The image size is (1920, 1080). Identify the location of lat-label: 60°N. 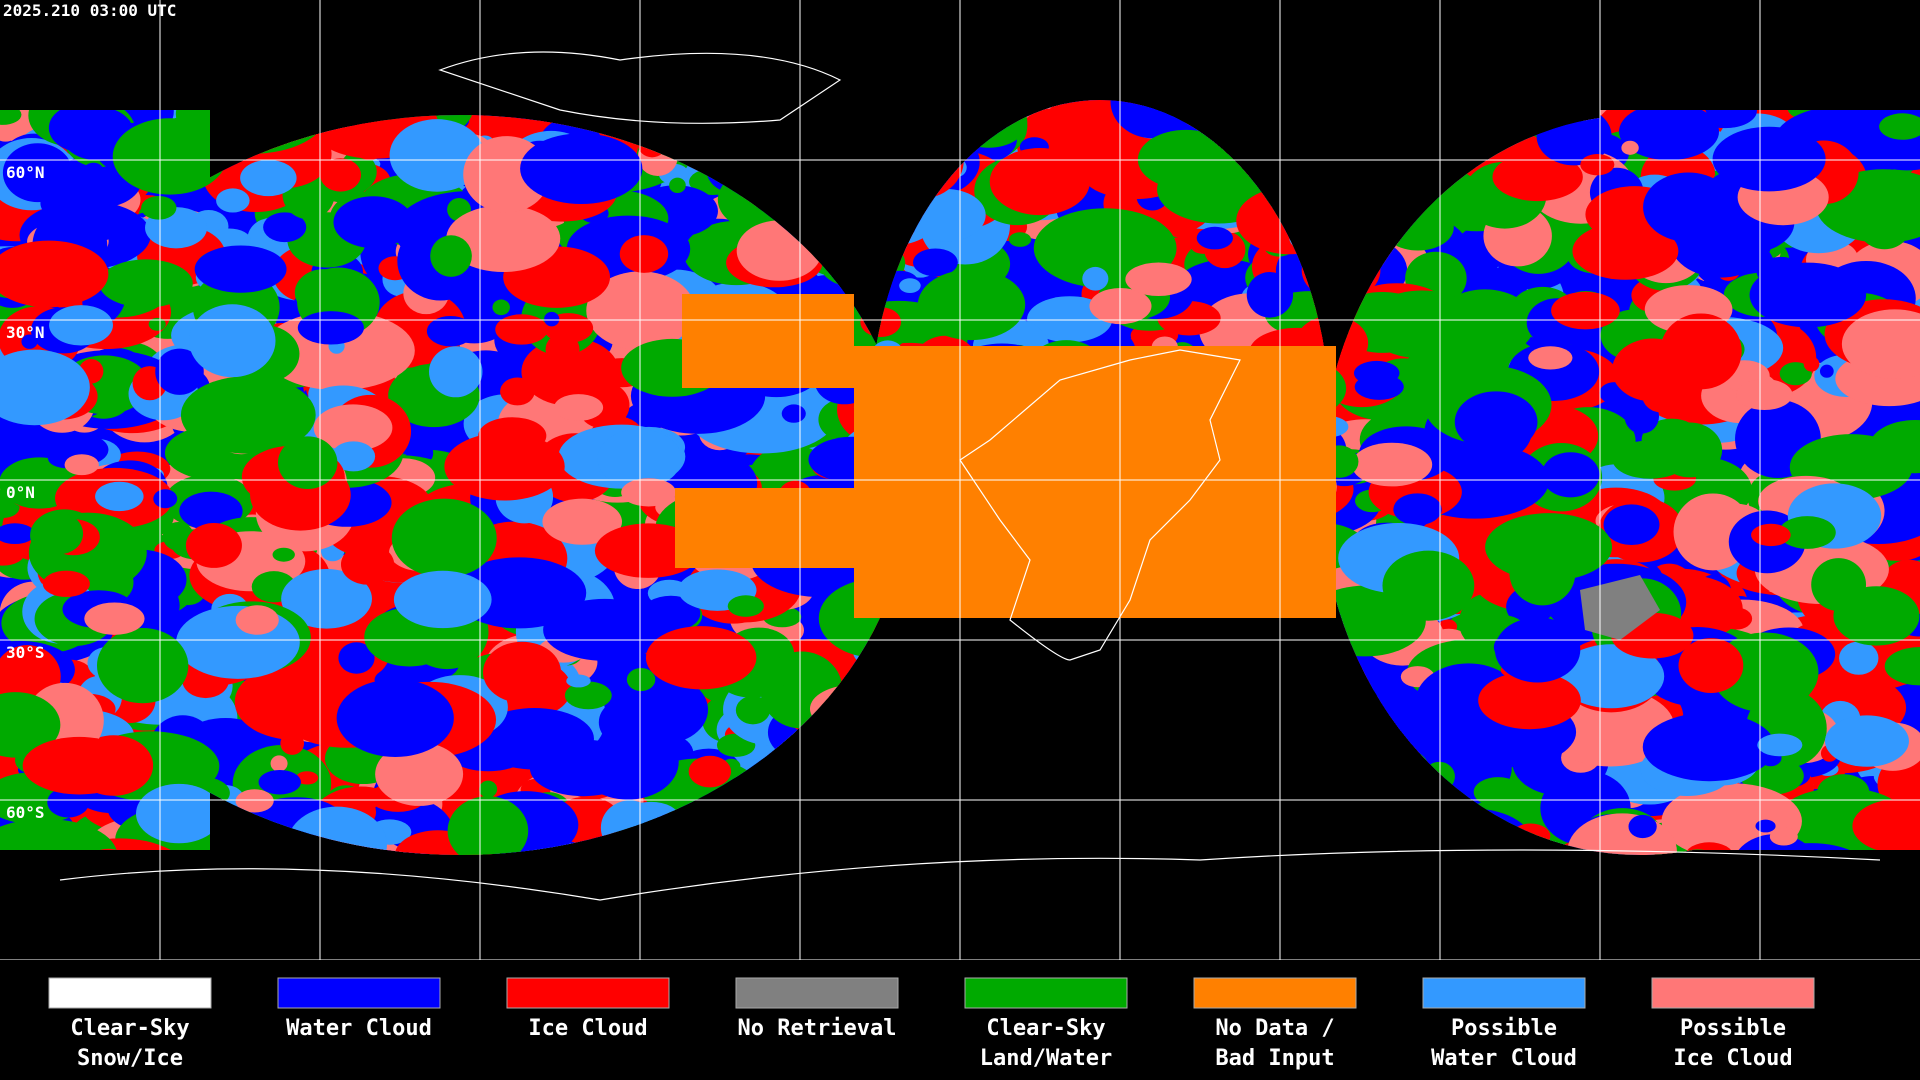
(25, 172).